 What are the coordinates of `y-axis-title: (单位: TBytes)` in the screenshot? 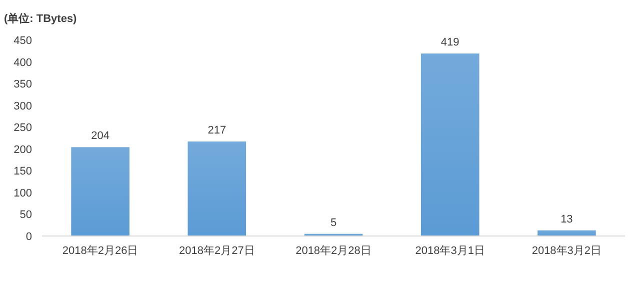 It's located at (41, 18).